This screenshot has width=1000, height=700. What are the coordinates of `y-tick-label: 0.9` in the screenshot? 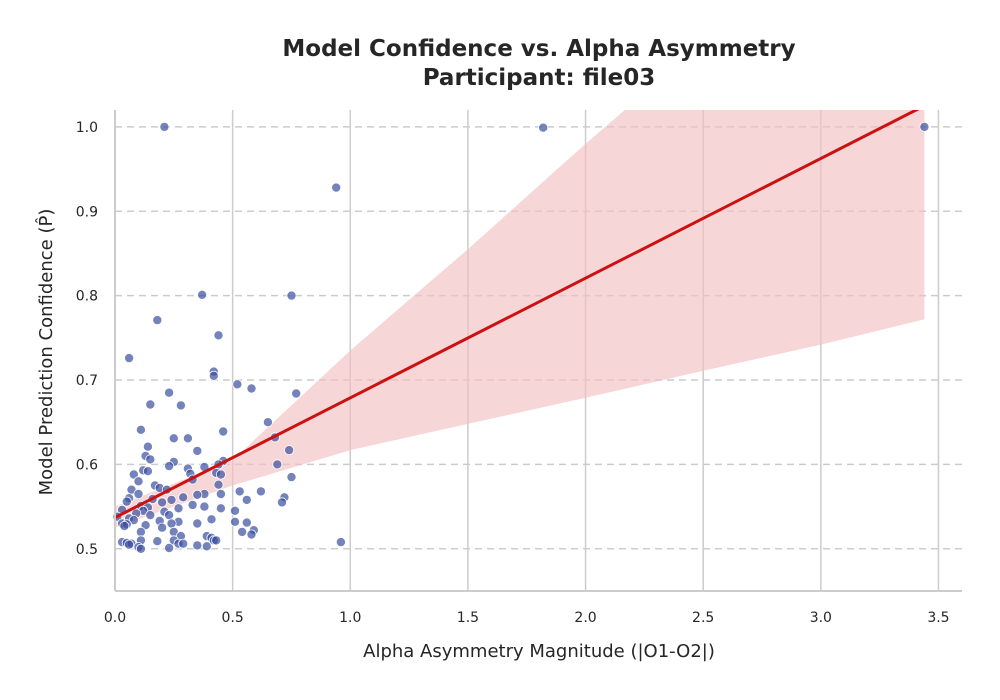 It's located at (87, 212).